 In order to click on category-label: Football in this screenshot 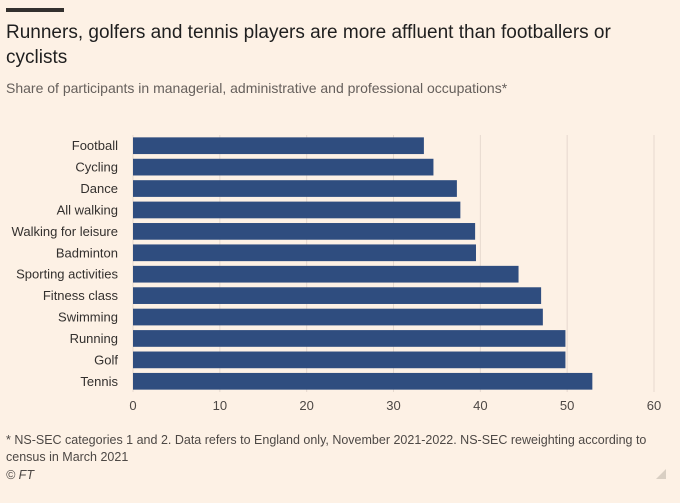, I will do `click(95, 145)`.